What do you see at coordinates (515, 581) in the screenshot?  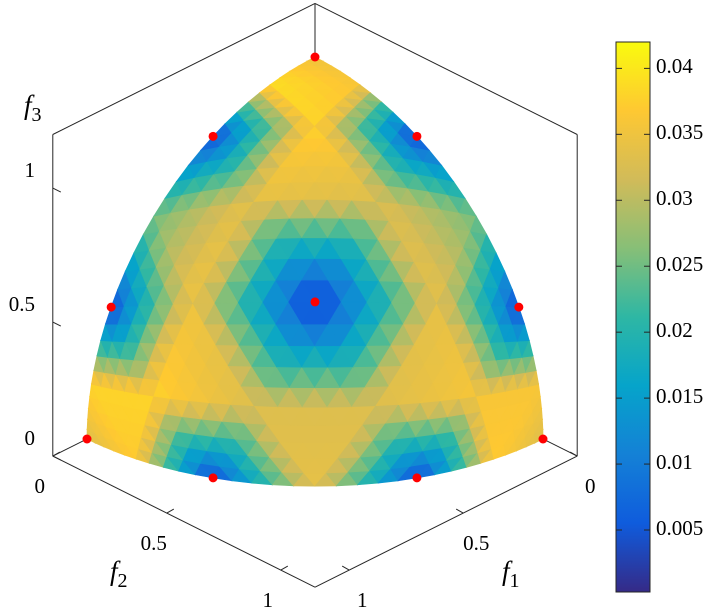 I see `x-label-subscript: 1` at bounding box center [515, 581].